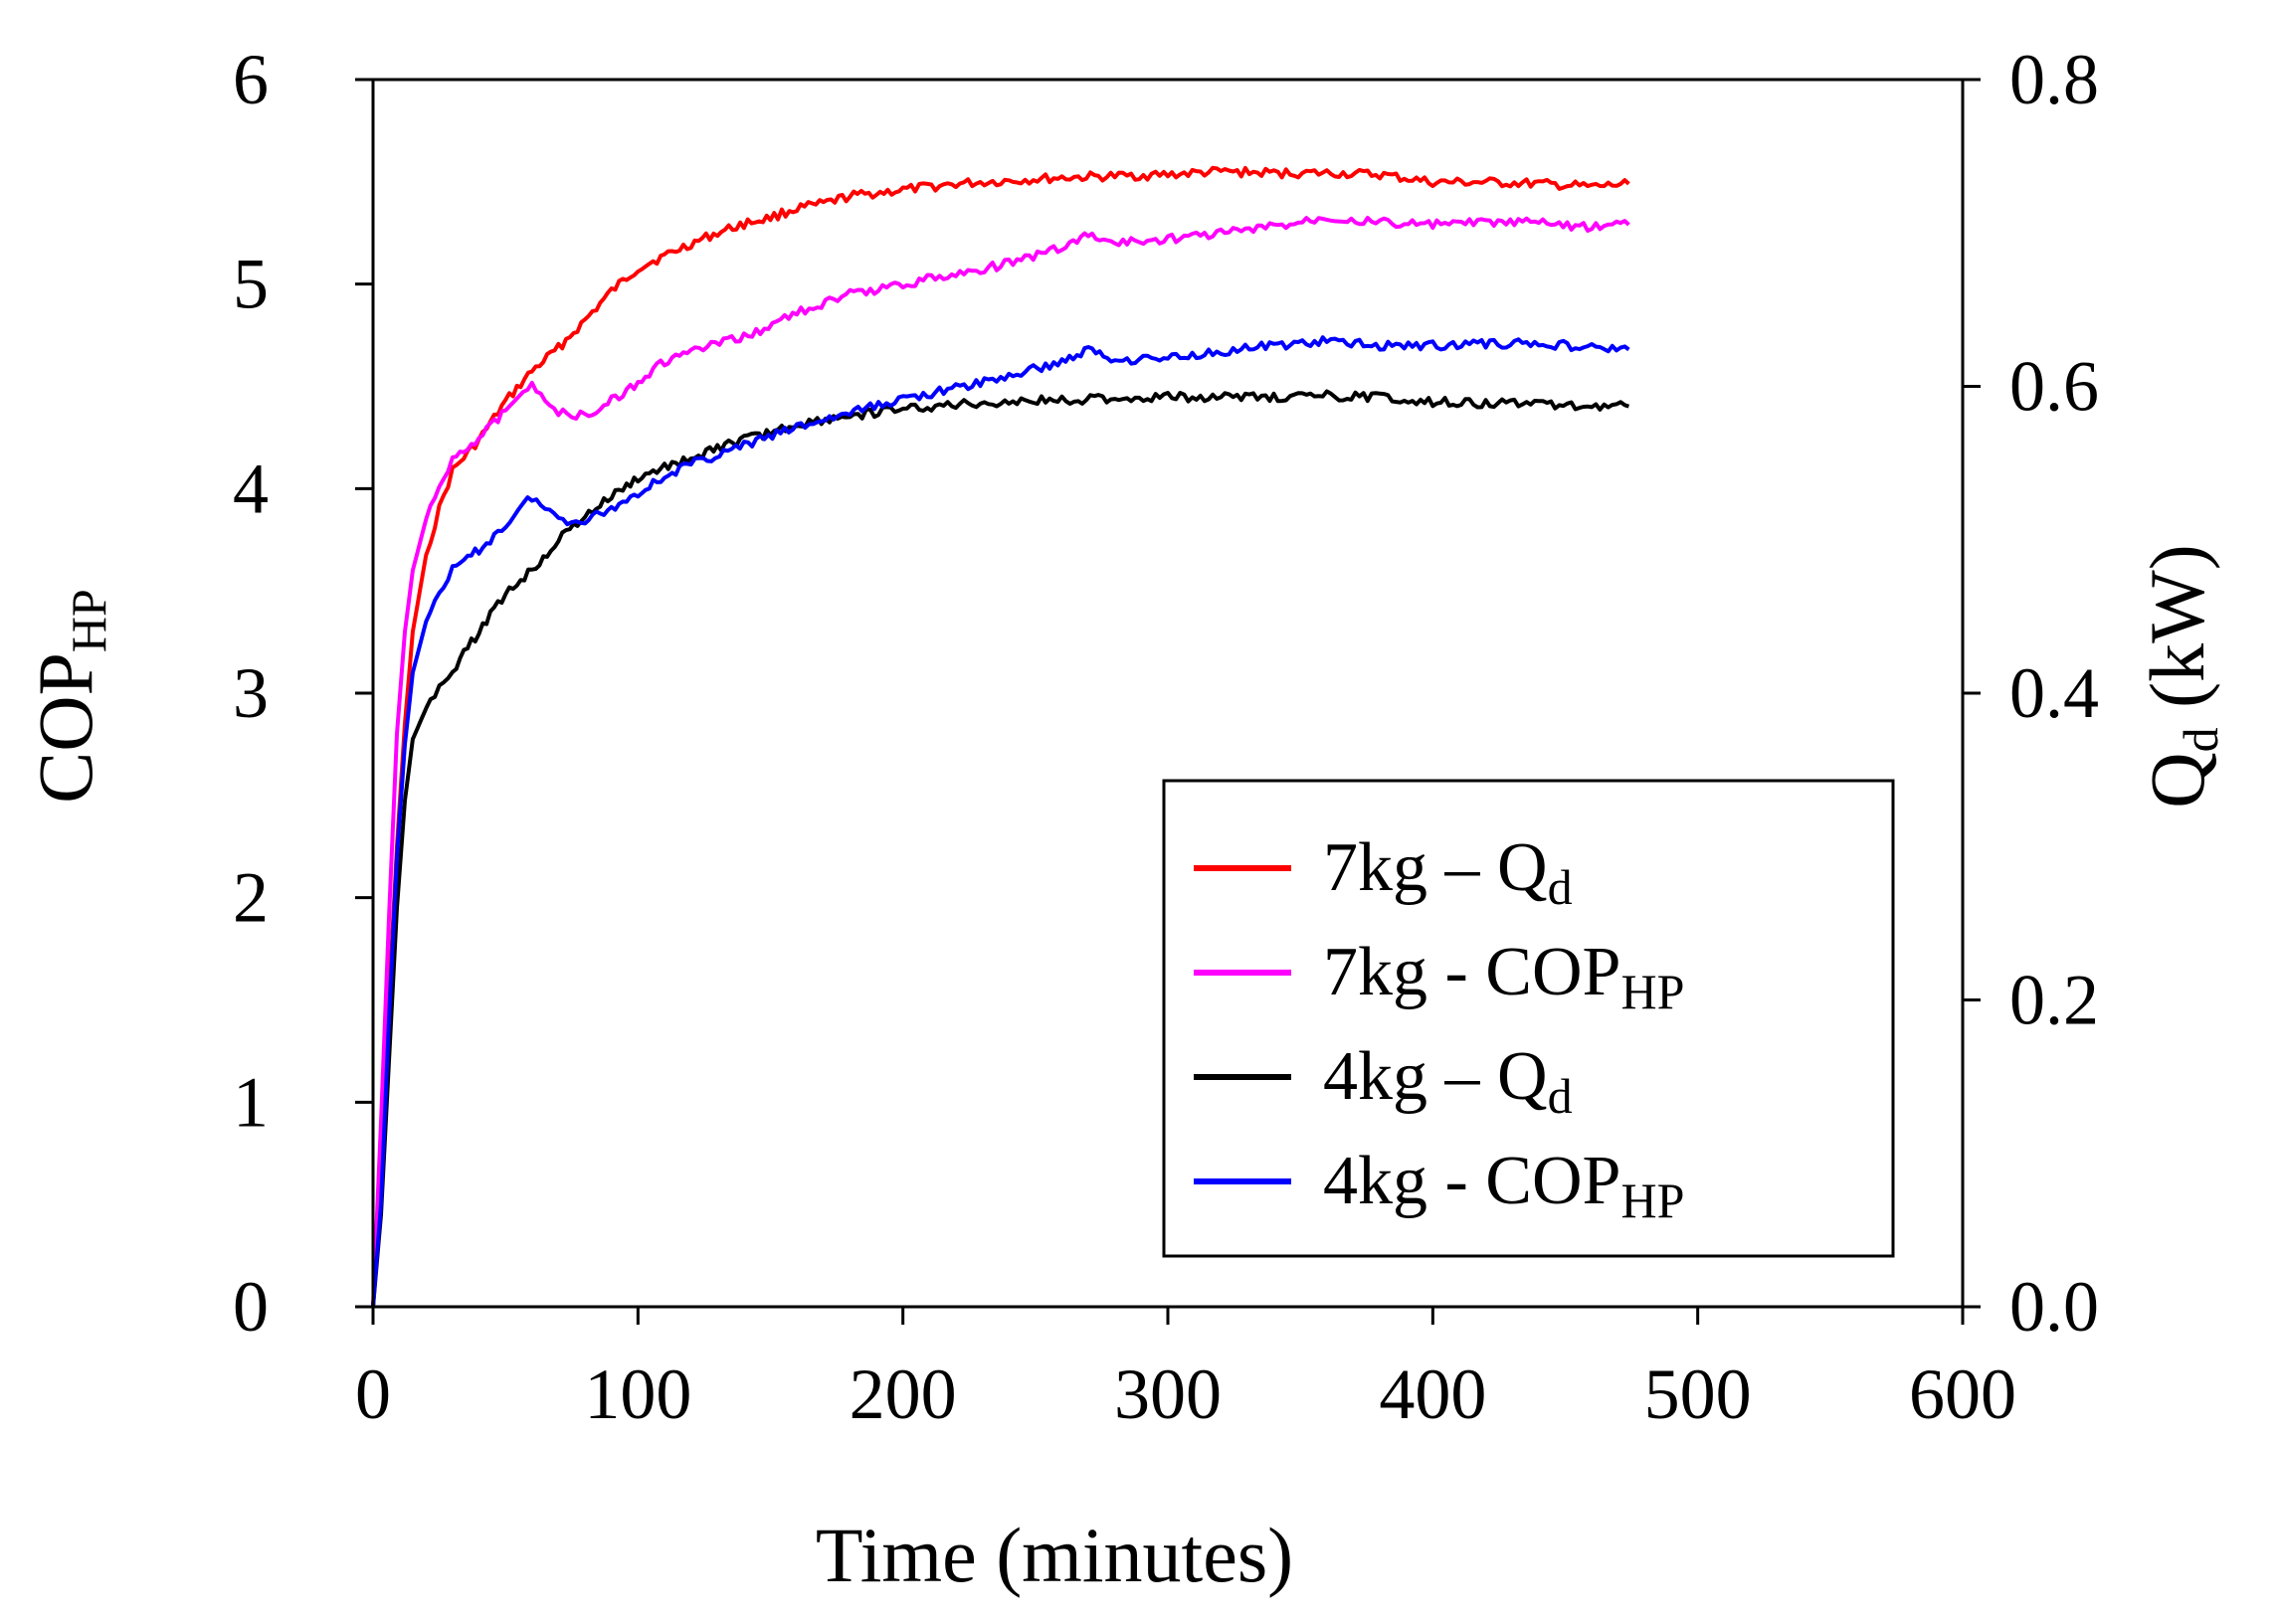 This screenshot has width=2280, height=1624. Describe the element at coordinates (2177, 635) in the screenshot. I see `right-axis-title-unit: (kW)` at that location.